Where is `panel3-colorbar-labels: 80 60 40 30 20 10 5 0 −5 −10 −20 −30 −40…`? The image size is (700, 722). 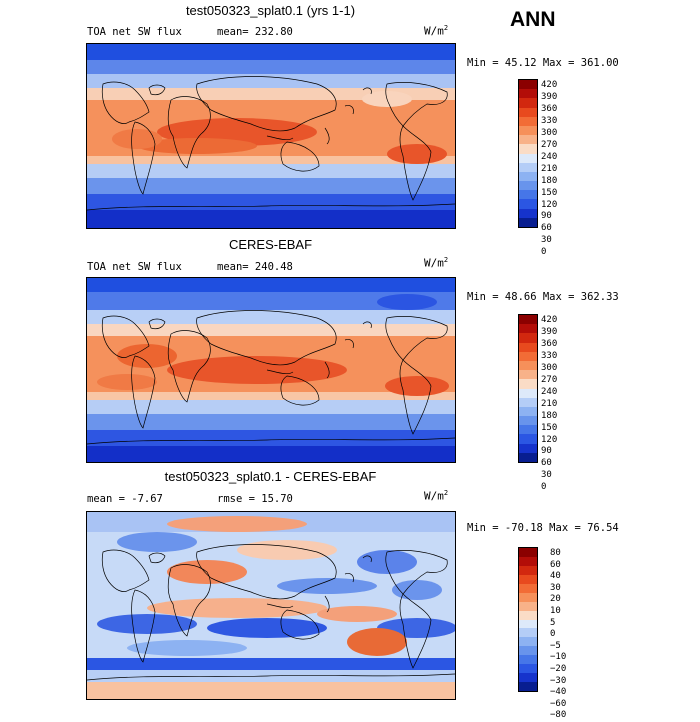
panel3-colorbar-labels: 80 60 40 30 20 10 5 0 −5 −10 −20 −30 −40… is located at coordinates (558, 635).